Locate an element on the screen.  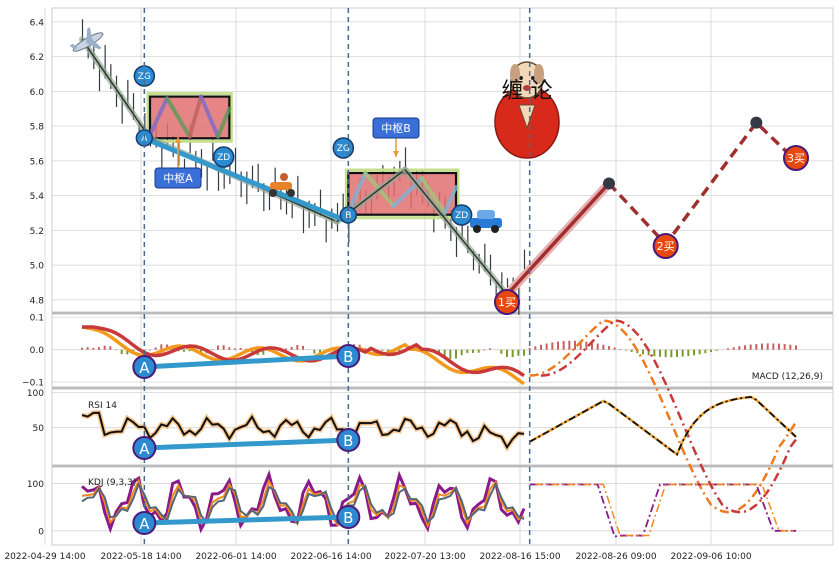
price-y-tick-label: 5.8 is located at coordinates (37, 128).